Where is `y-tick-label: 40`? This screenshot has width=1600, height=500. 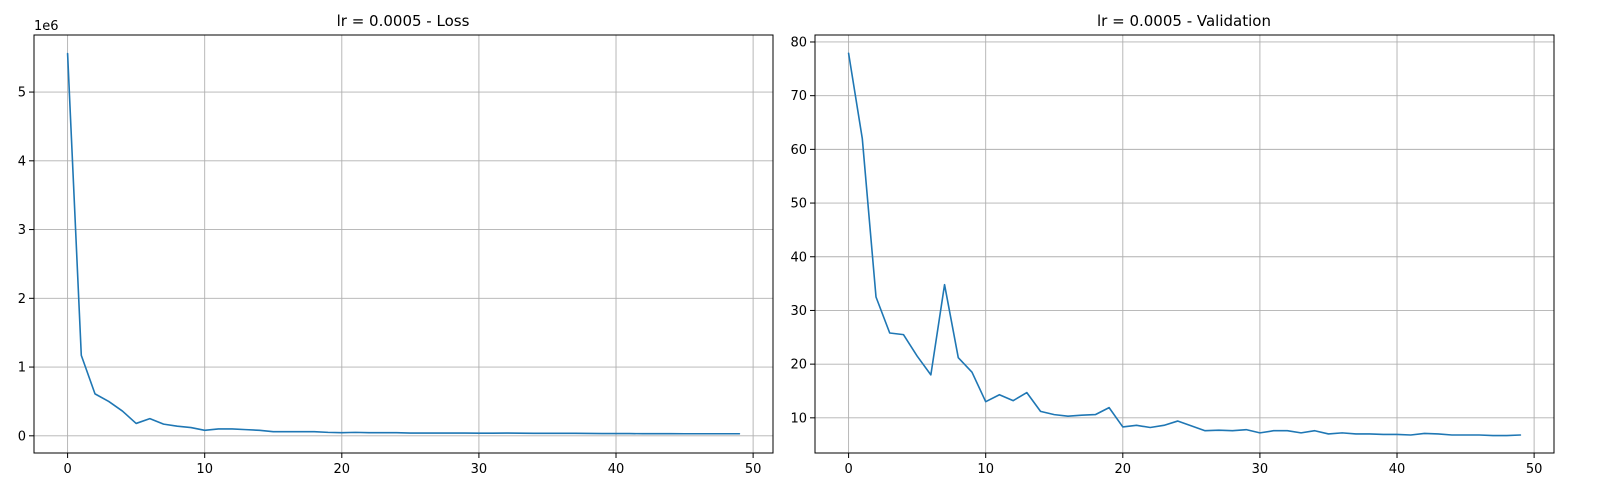
y-tick-label: 40 is located at coordinates (798, 257).